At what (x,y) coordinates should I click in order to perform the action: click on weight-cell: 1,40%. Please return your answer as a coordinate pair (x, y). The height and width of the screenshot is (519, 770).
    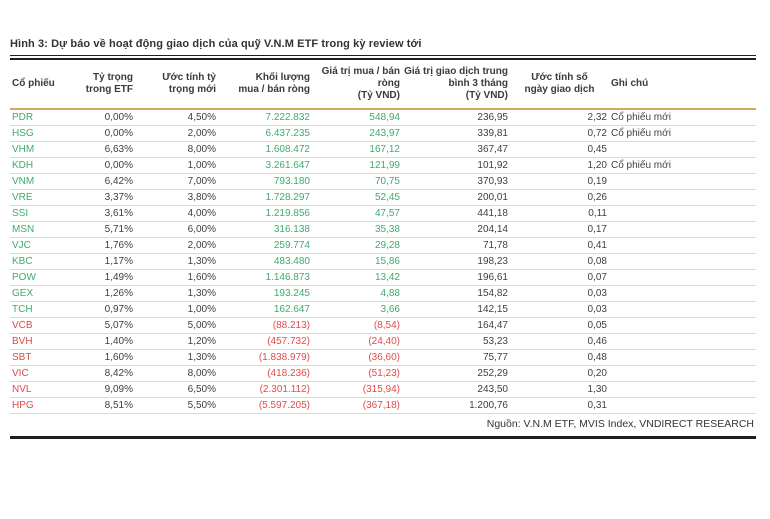
    Looking at the image, I should click on (97, 341).